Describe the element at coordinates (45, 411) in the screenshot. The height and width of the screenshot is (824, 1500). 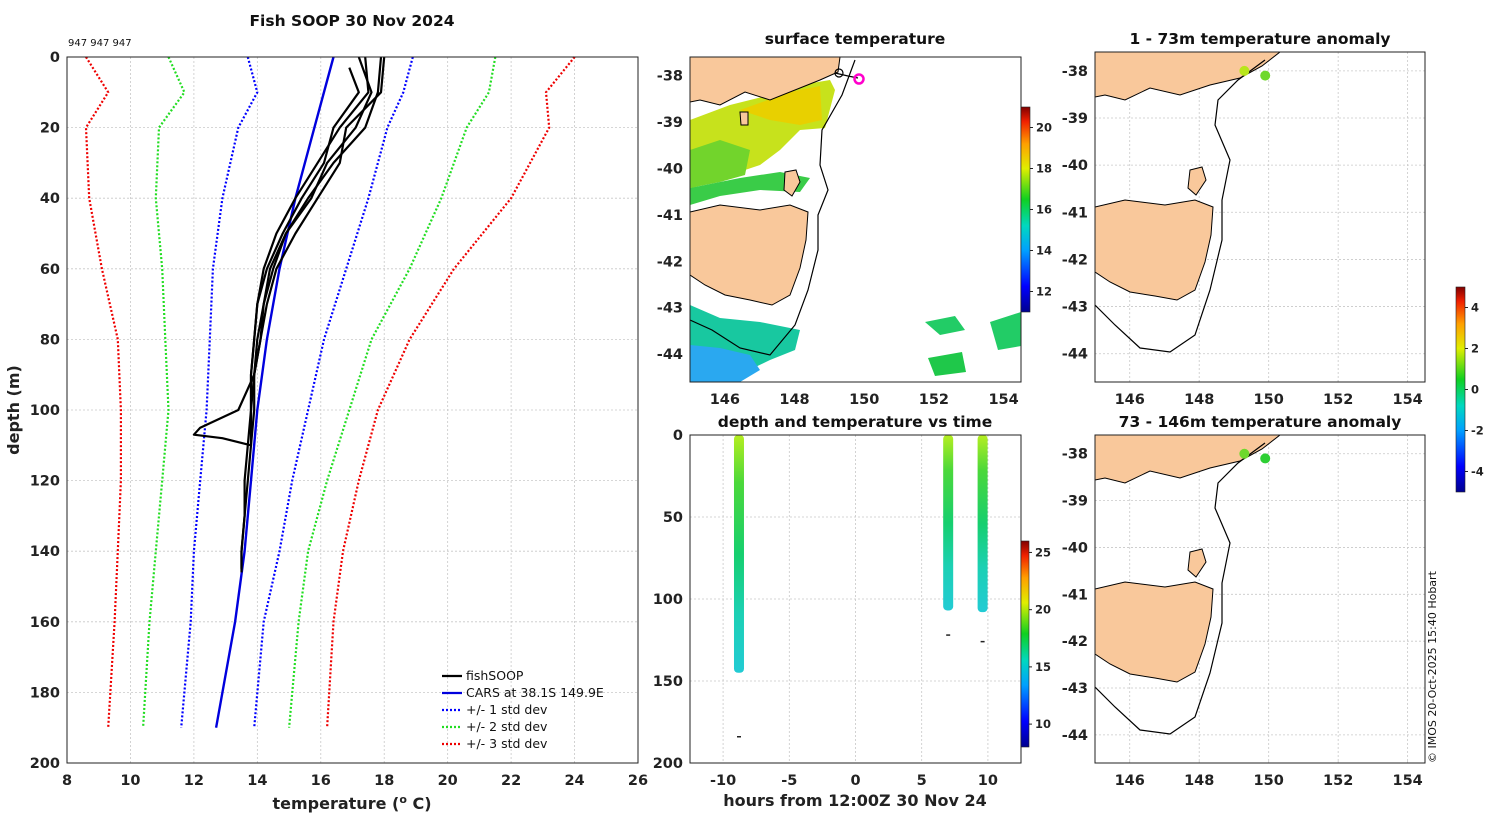
I see `profile-y-ticks: 0 20 40 60 80 100 120 140 160 180 200` at that location.